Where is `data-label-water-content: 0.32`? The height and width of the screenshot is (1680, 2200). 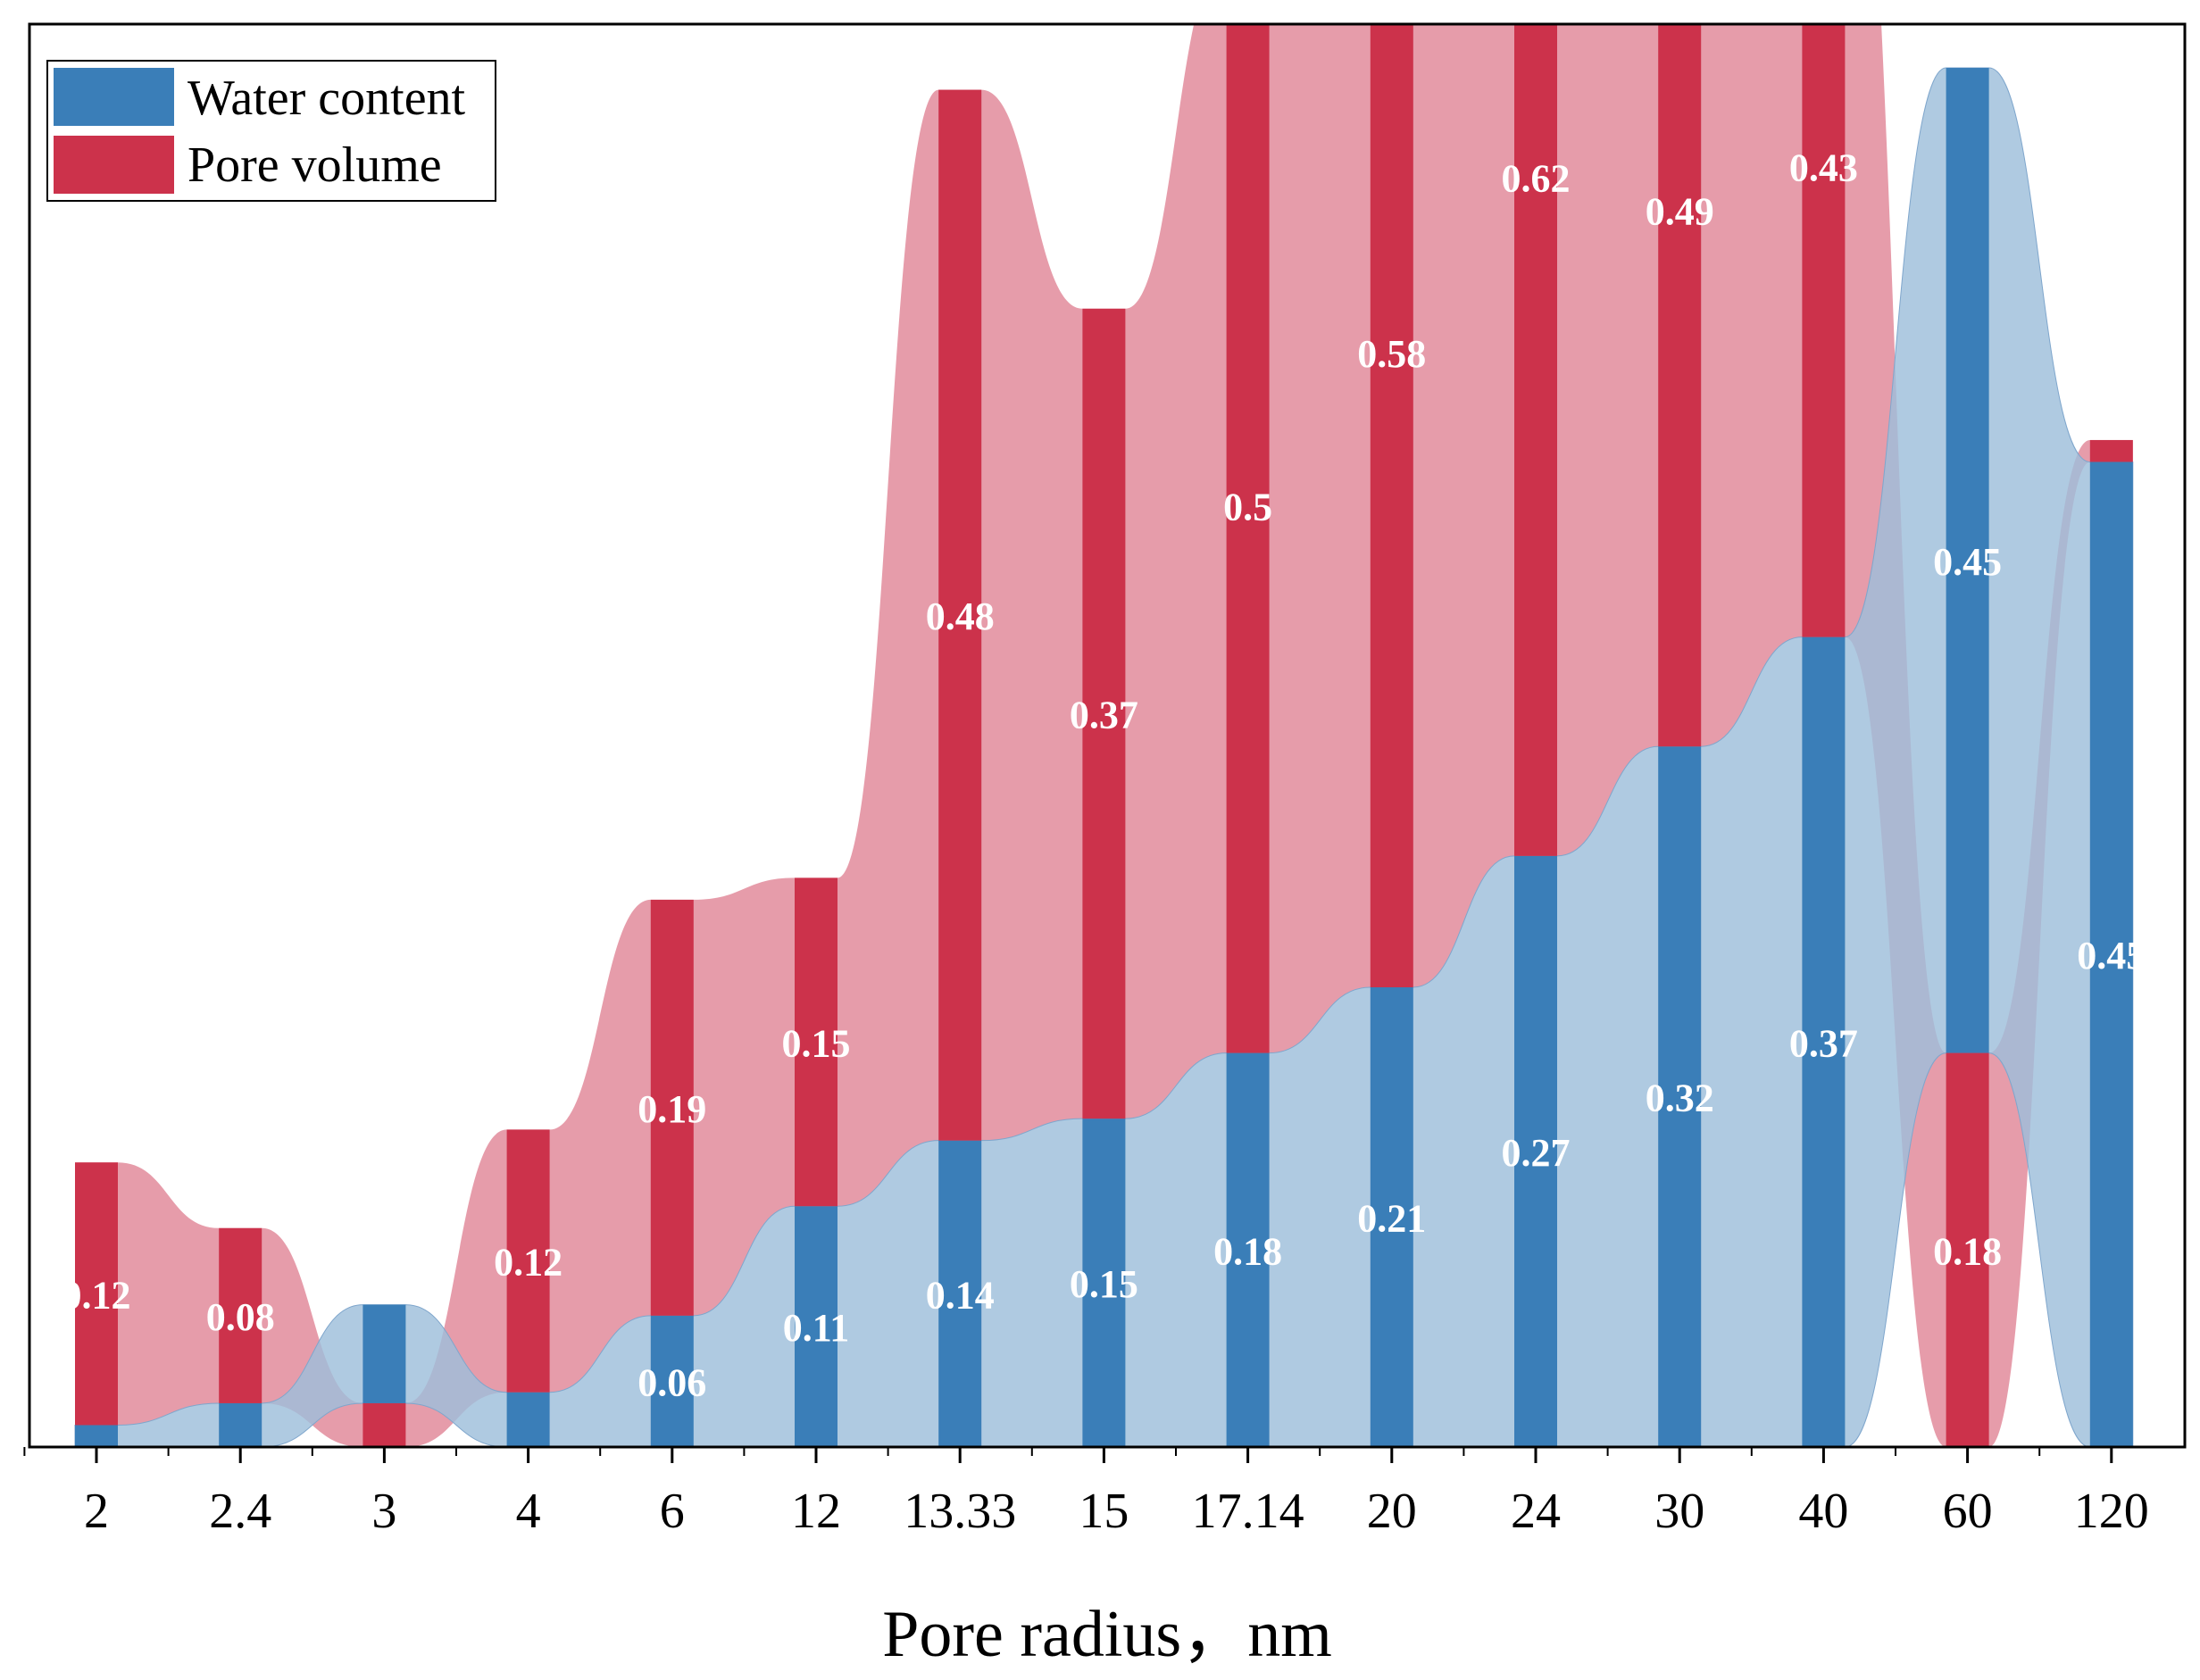
data-label-water-content: 0.32 is located at coordinates (1680, 1098).